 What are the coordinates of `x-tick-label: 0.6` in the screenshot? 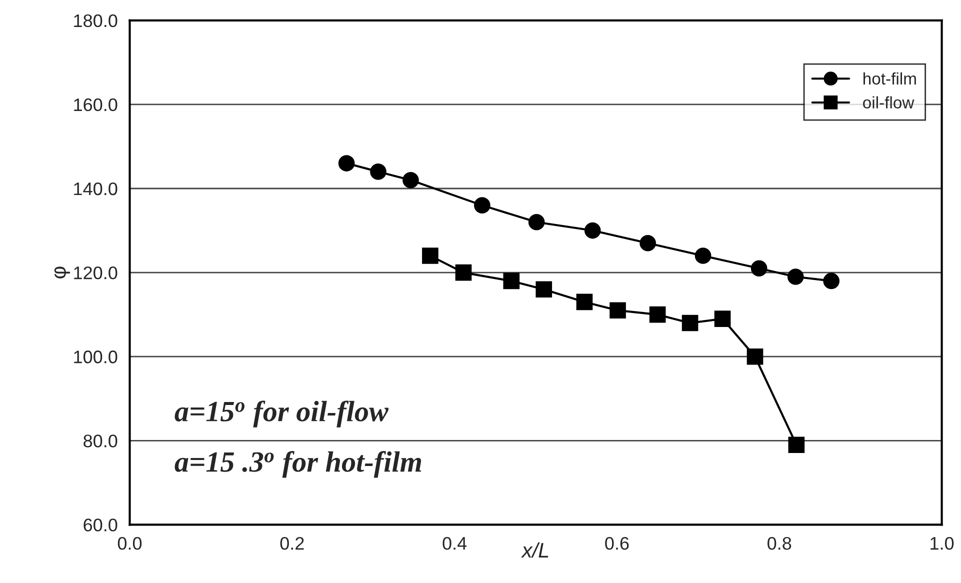 It's located at (617, 543).